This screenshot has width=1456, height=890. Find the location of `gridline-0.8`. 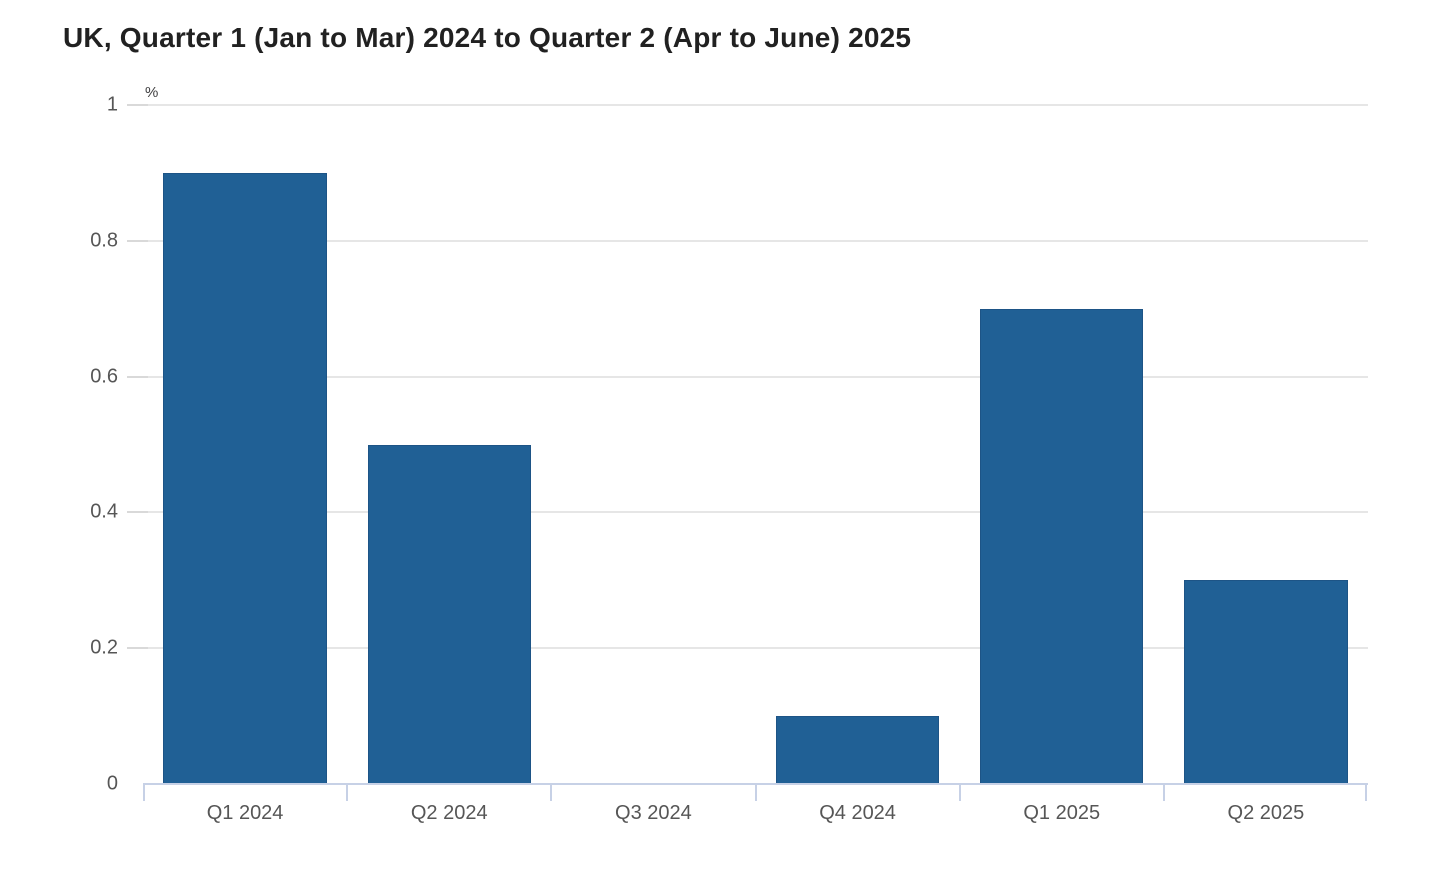

gridline-0.8 is located at coordinates (755, 240).